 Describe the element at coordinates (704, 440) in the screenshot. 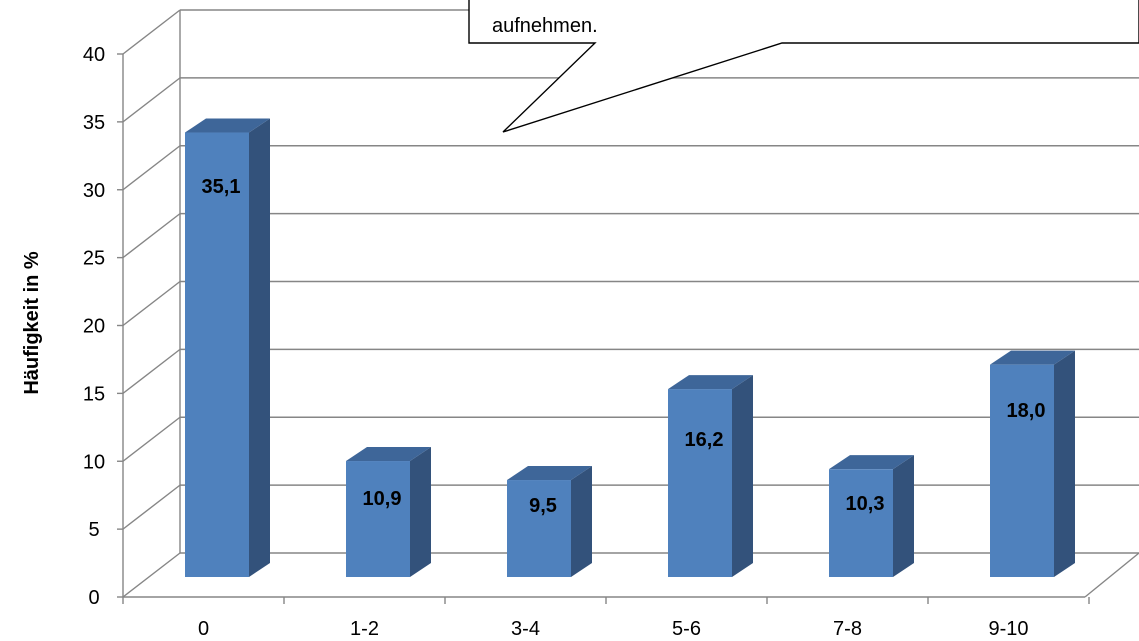

I see `data-label: 16,2` at that location.